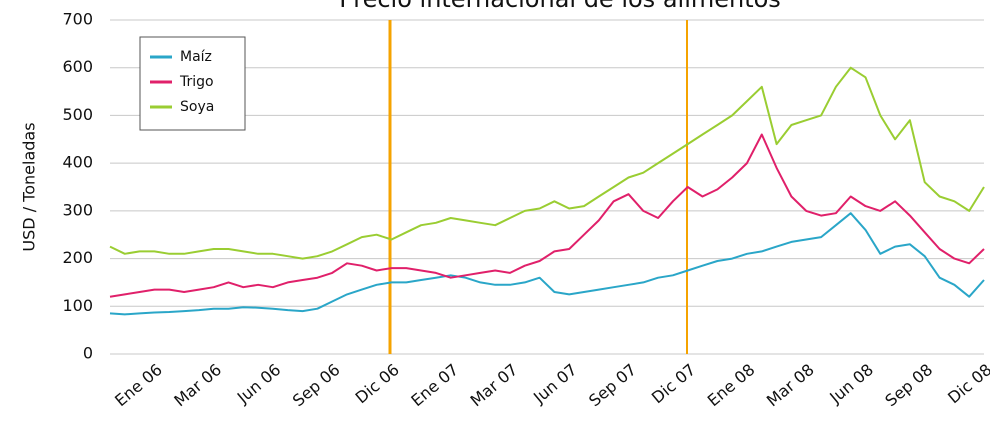 The image size is (990, 443). I want to click on y-tick-label: 400, so click(77, 162).